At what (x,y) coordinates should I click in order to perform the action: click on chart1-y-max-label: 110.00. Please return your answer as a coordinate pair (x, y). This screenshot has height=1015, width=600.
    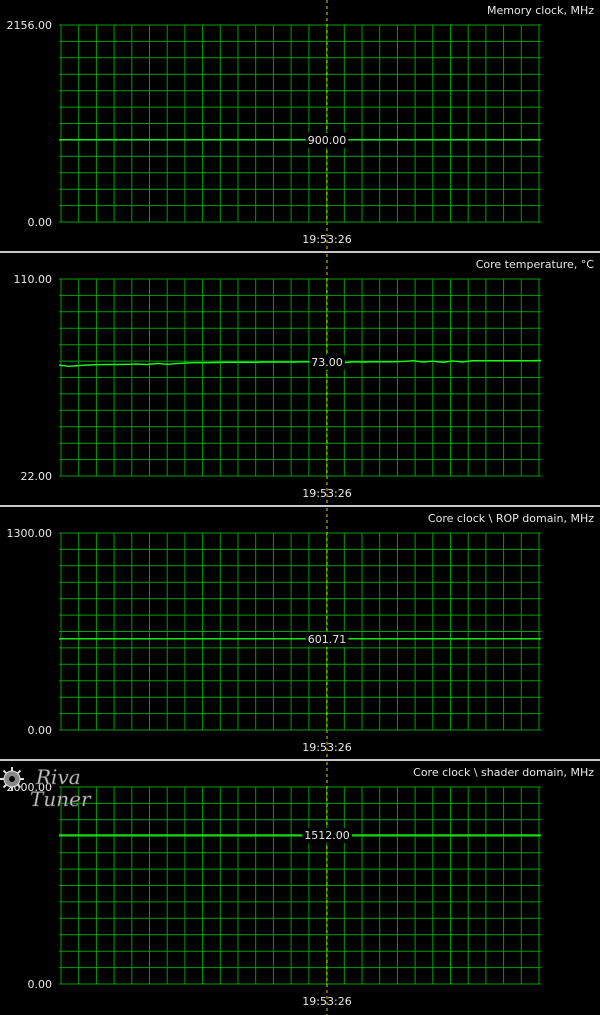
    Looking at the image, I should click on (33, 279).